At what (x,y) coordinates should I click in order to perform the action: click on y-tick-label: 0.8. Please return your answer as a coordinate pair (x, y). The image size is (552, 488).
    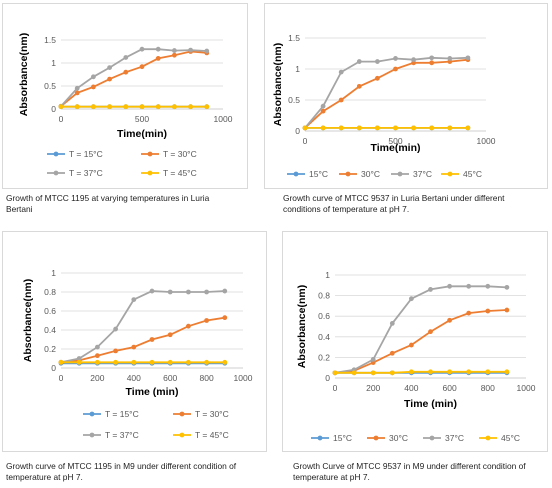
    Looking at the image, I should click on (50, 292).